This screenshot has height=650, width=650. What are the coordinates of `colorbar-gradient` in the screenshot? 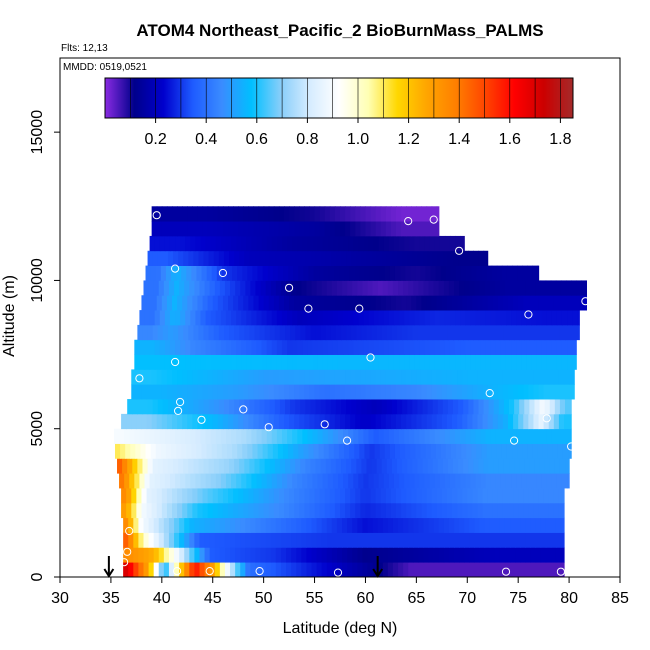 It's located at (339, 98).